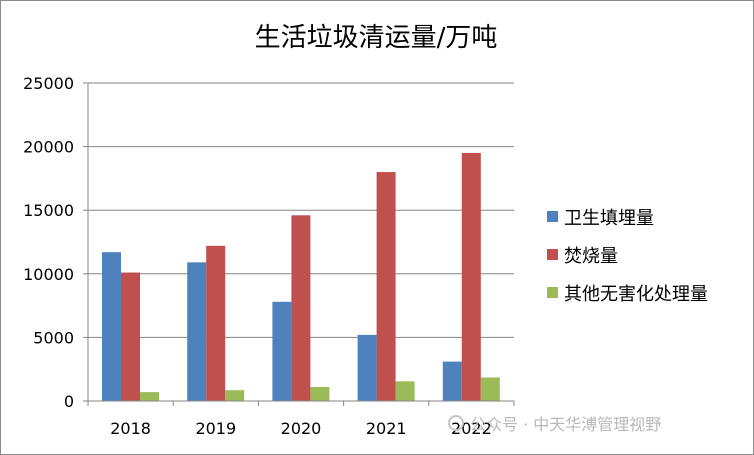 This screenshot has height=455, width=754. What do you see at coordinates (609, 218) in the screenshot?
I see `legend-label: 卫生填埋量` at bounding box center [609, 218].